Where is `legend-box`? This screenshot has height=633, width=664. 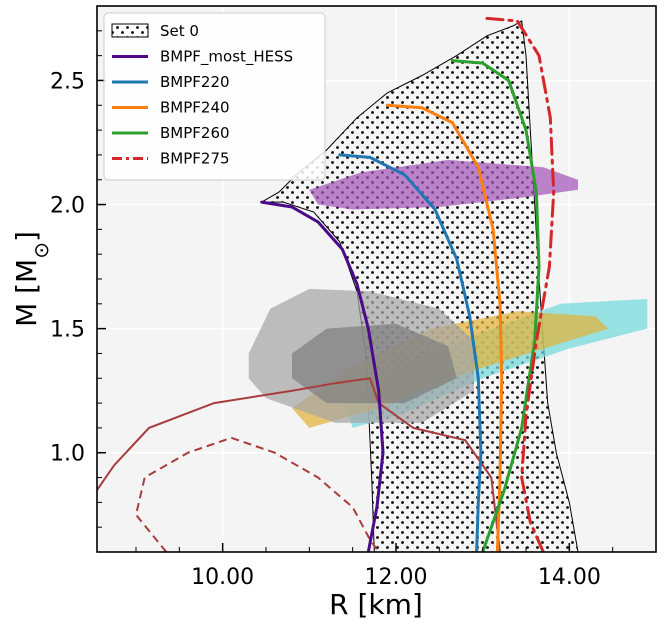 legend-box is located at coordinates (214, 96).